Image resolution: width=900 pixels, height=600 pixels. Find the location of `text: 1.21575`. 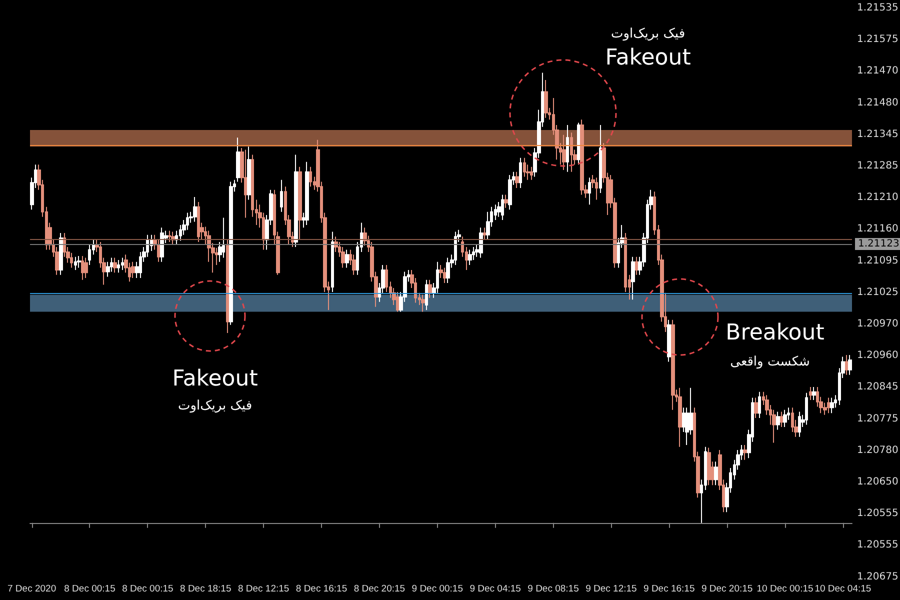

text: 1.21575 is located at coordinates (877, 40).